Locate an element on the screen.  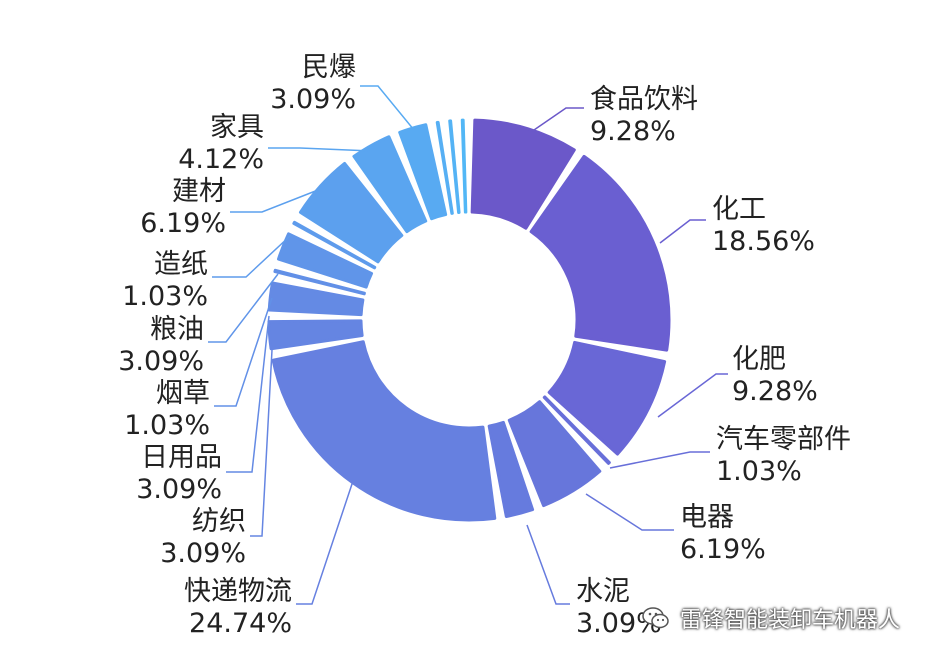
slice-label: 烟草 is located at coordinates (183, 393).